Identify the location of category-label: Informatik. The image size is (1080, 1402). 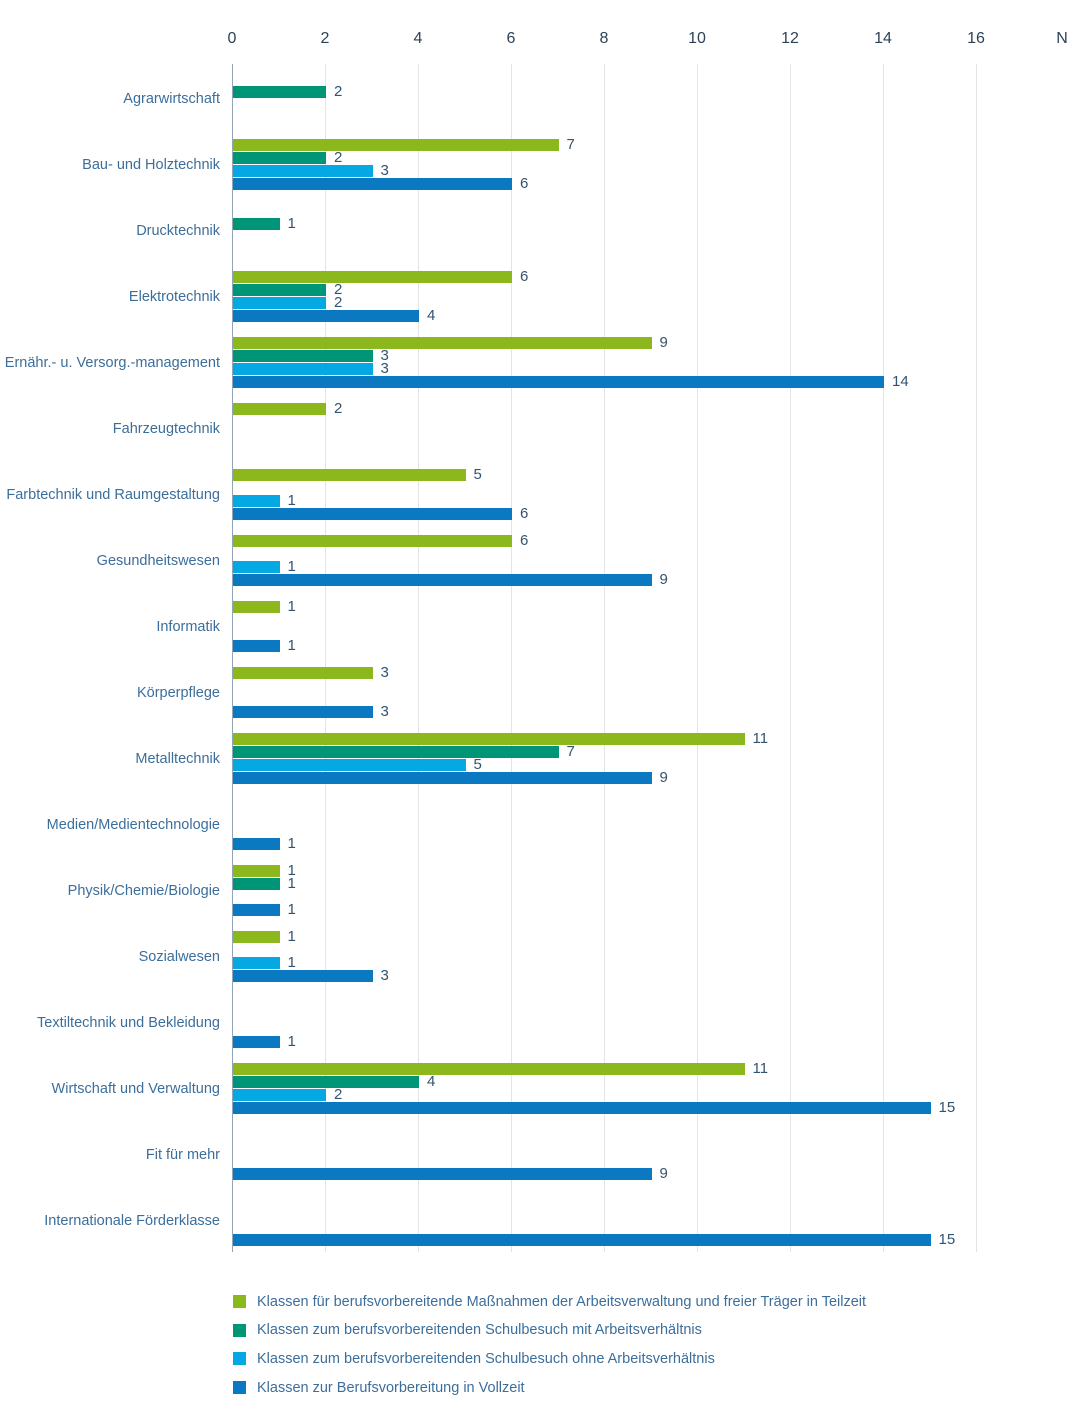
(188, 627).